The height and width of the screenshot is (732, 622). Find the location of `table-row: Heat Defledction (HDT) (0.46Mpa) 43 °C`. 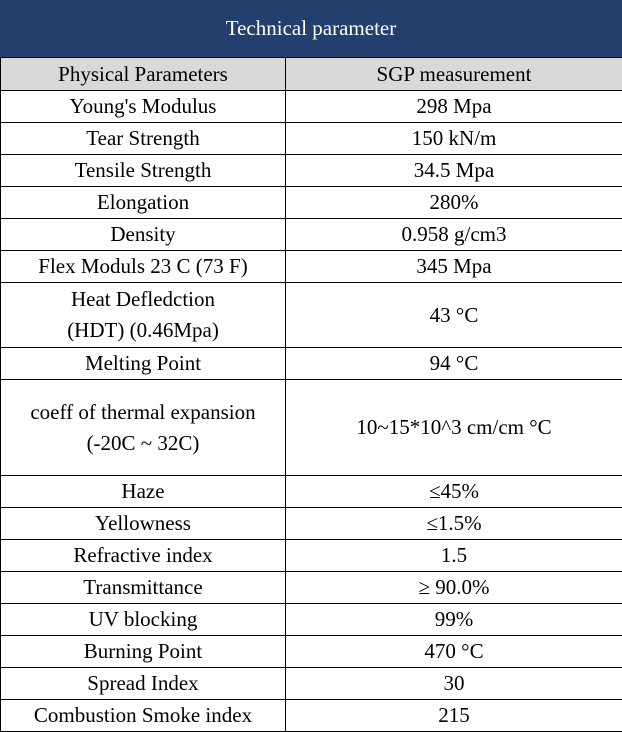

table-row: Heat Defledction (HDT) (0.46Mpa) 43 °C is located at coordinates (311, 315).